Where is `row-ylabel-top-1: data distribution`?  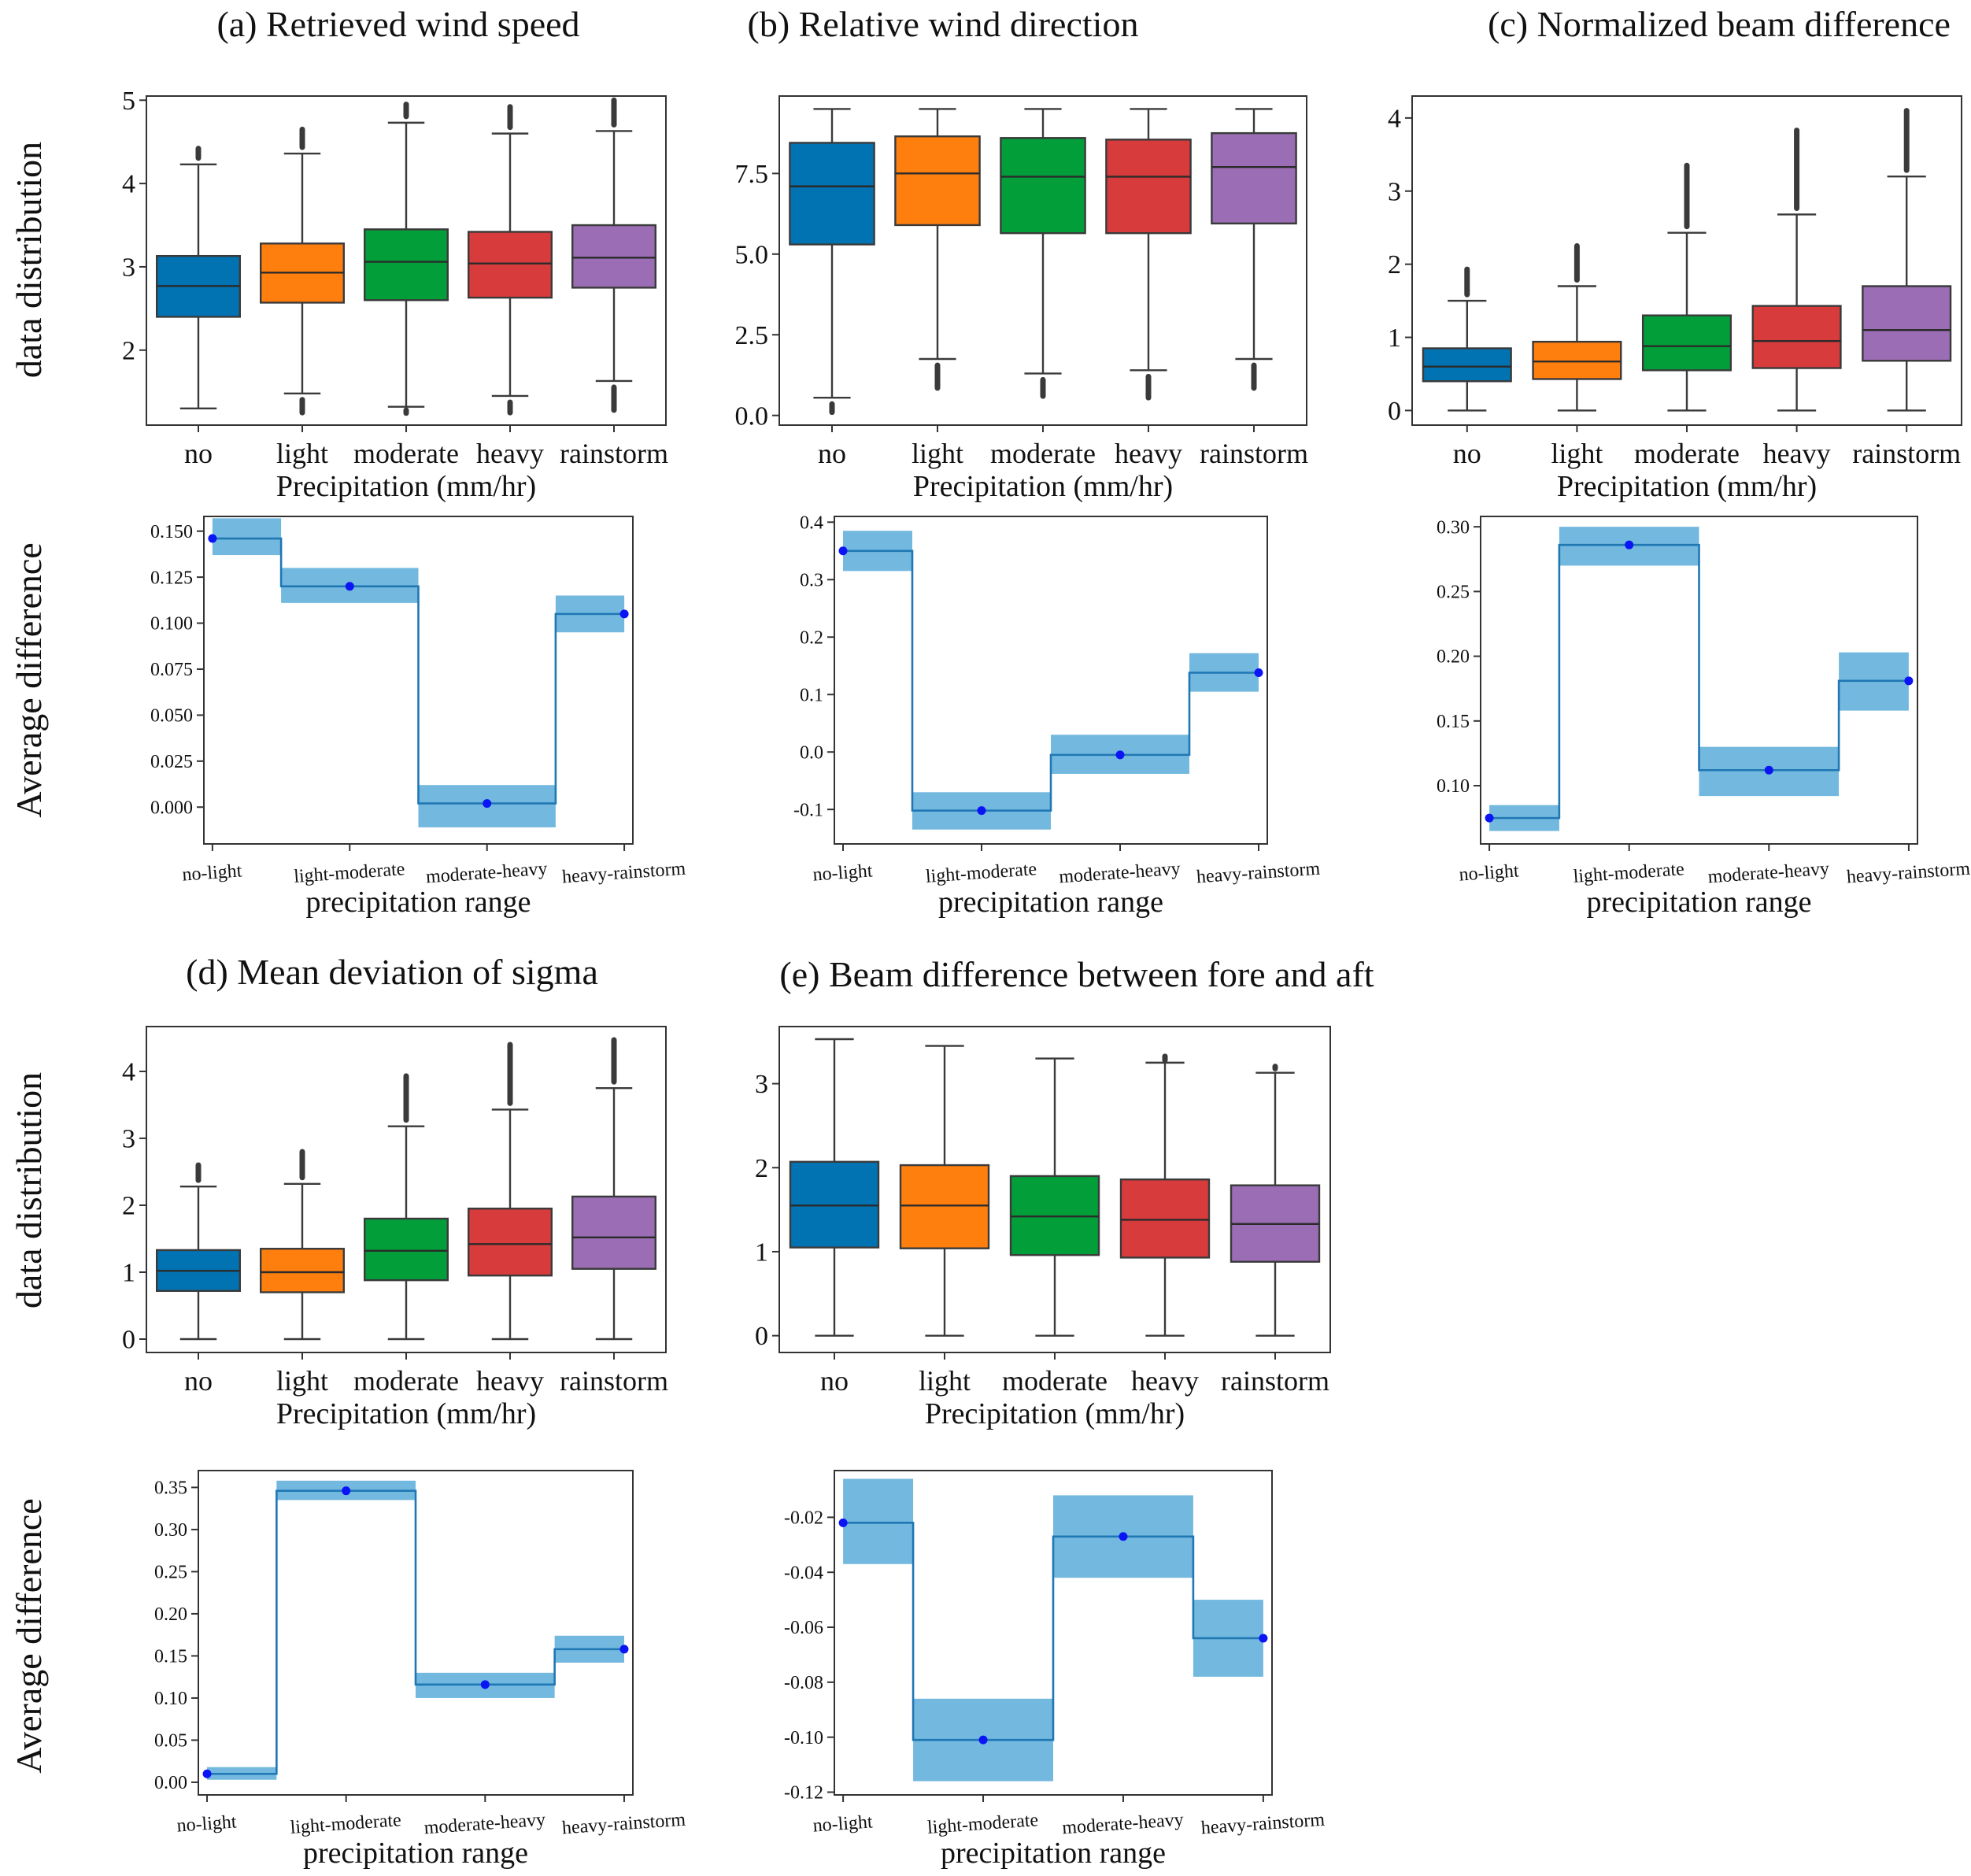 row-ylabel-top-1: data distribution is located at coordinates (29, 260).